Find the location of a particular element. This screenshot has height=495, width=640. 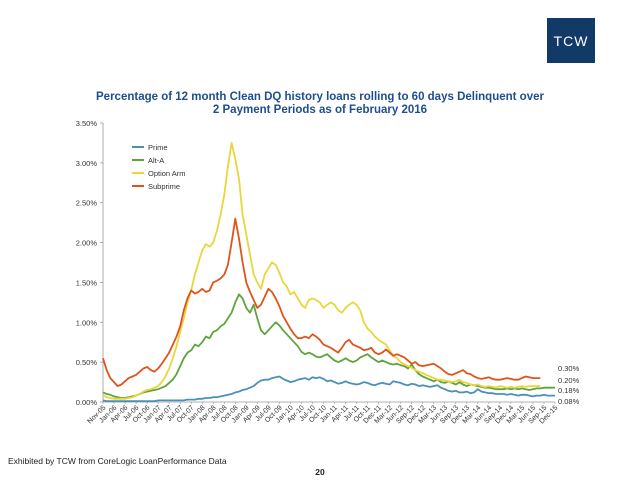

y-tick-label: 3.50% is located at coordinates (87, 123).